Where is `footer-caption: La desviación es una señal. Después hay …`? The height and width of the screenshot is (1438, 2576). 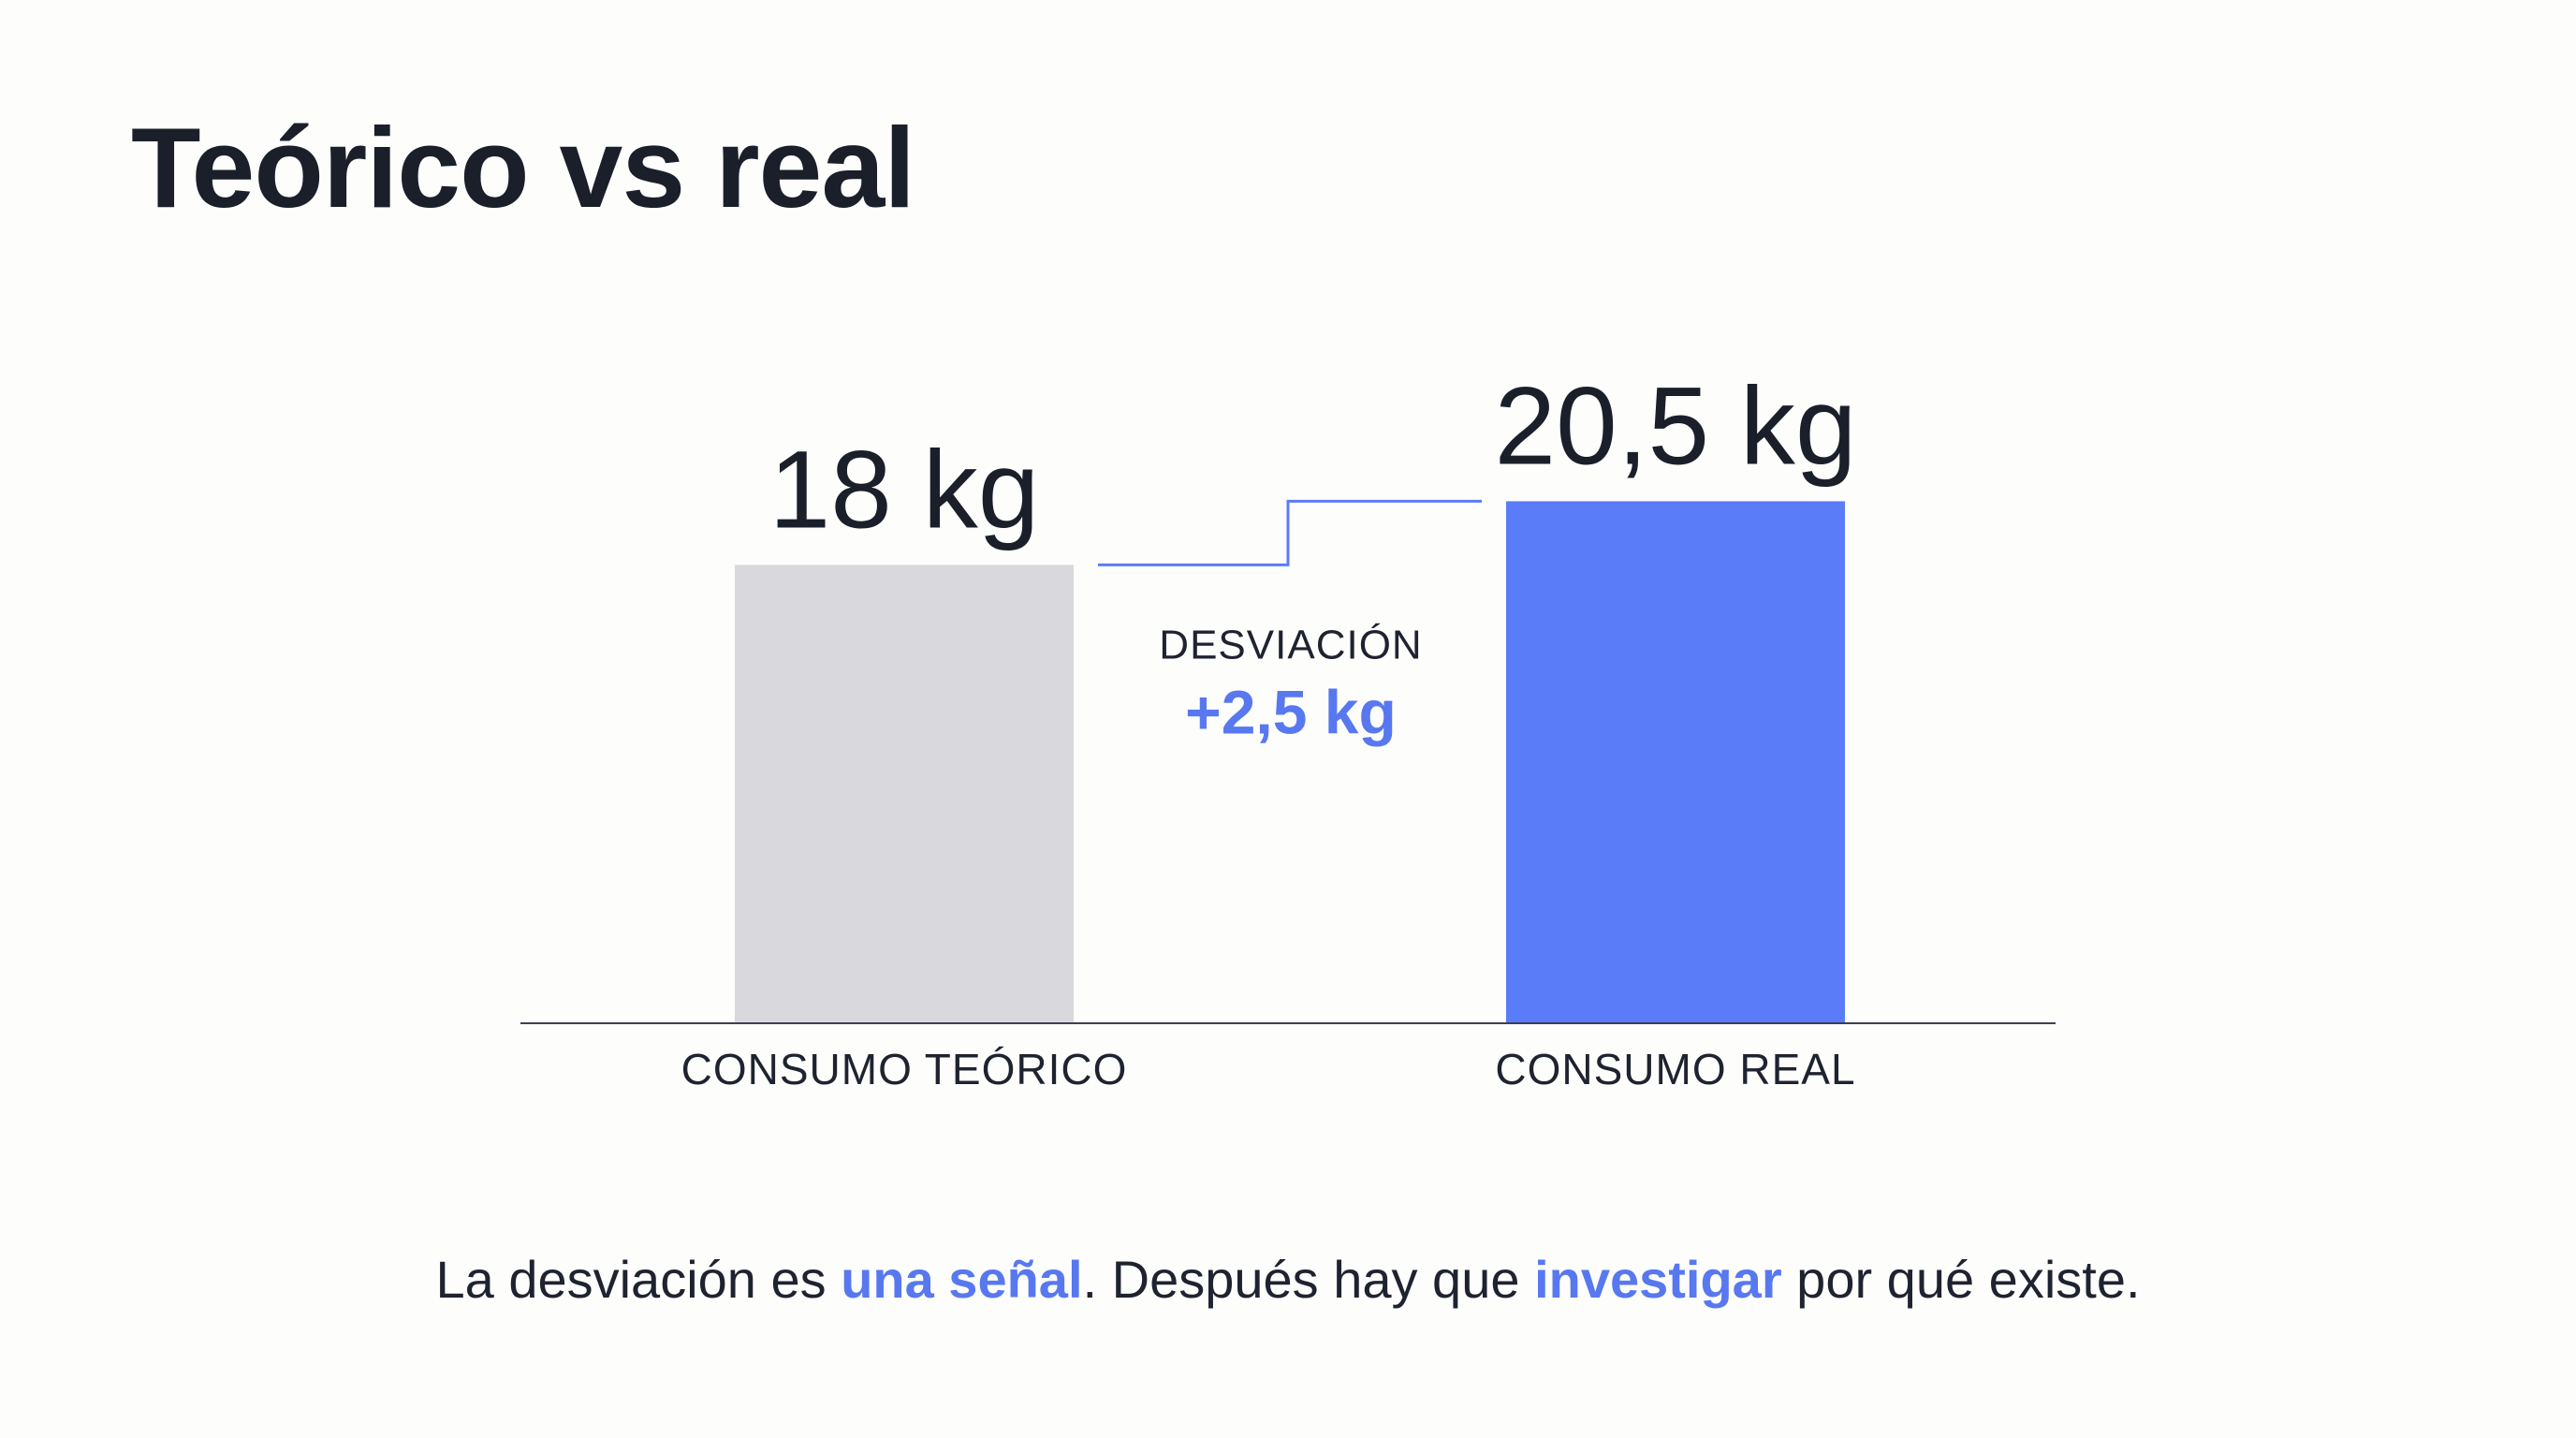
footer-caption: La desviación es una señal. Después hay … is located at coordinates (1288, 1279).